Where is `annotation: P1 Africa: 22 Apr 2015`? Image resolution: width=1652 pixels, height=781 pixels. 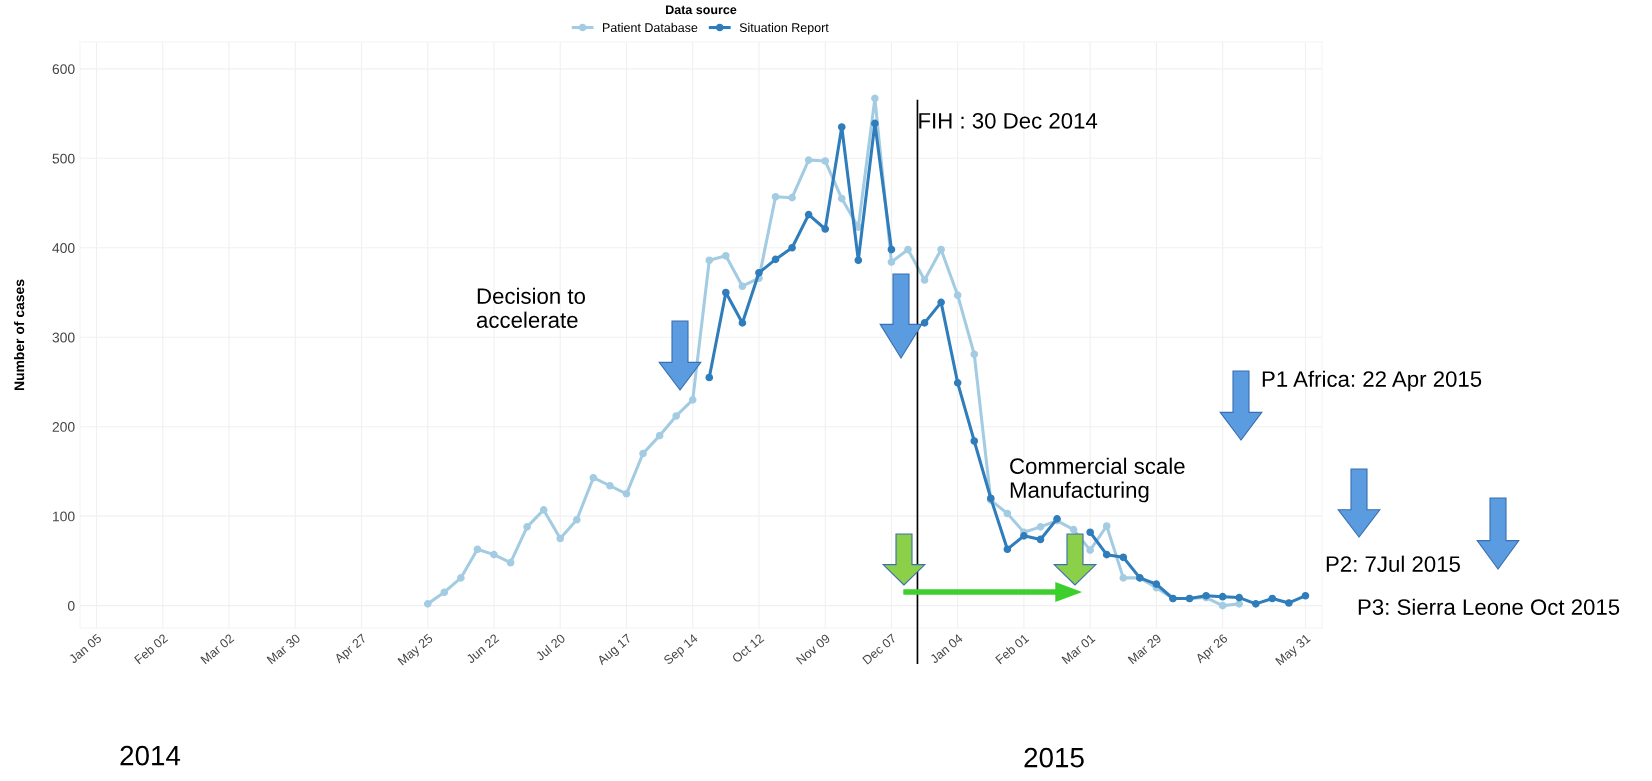 annotation: P1 Africa: 22 Apr 2015 is located at coordinates (1372, 381).